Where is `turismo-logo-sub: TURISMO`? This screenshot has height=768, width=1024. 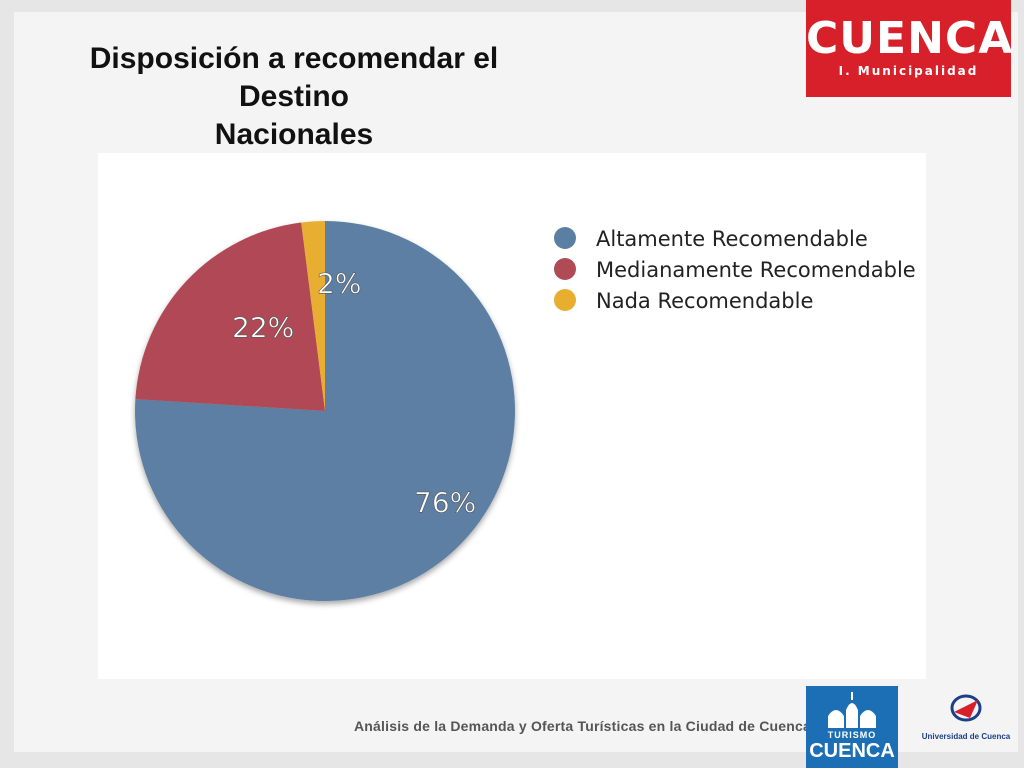
turismo-logo-sub: TURISMO is located at coordinates (852, 735).